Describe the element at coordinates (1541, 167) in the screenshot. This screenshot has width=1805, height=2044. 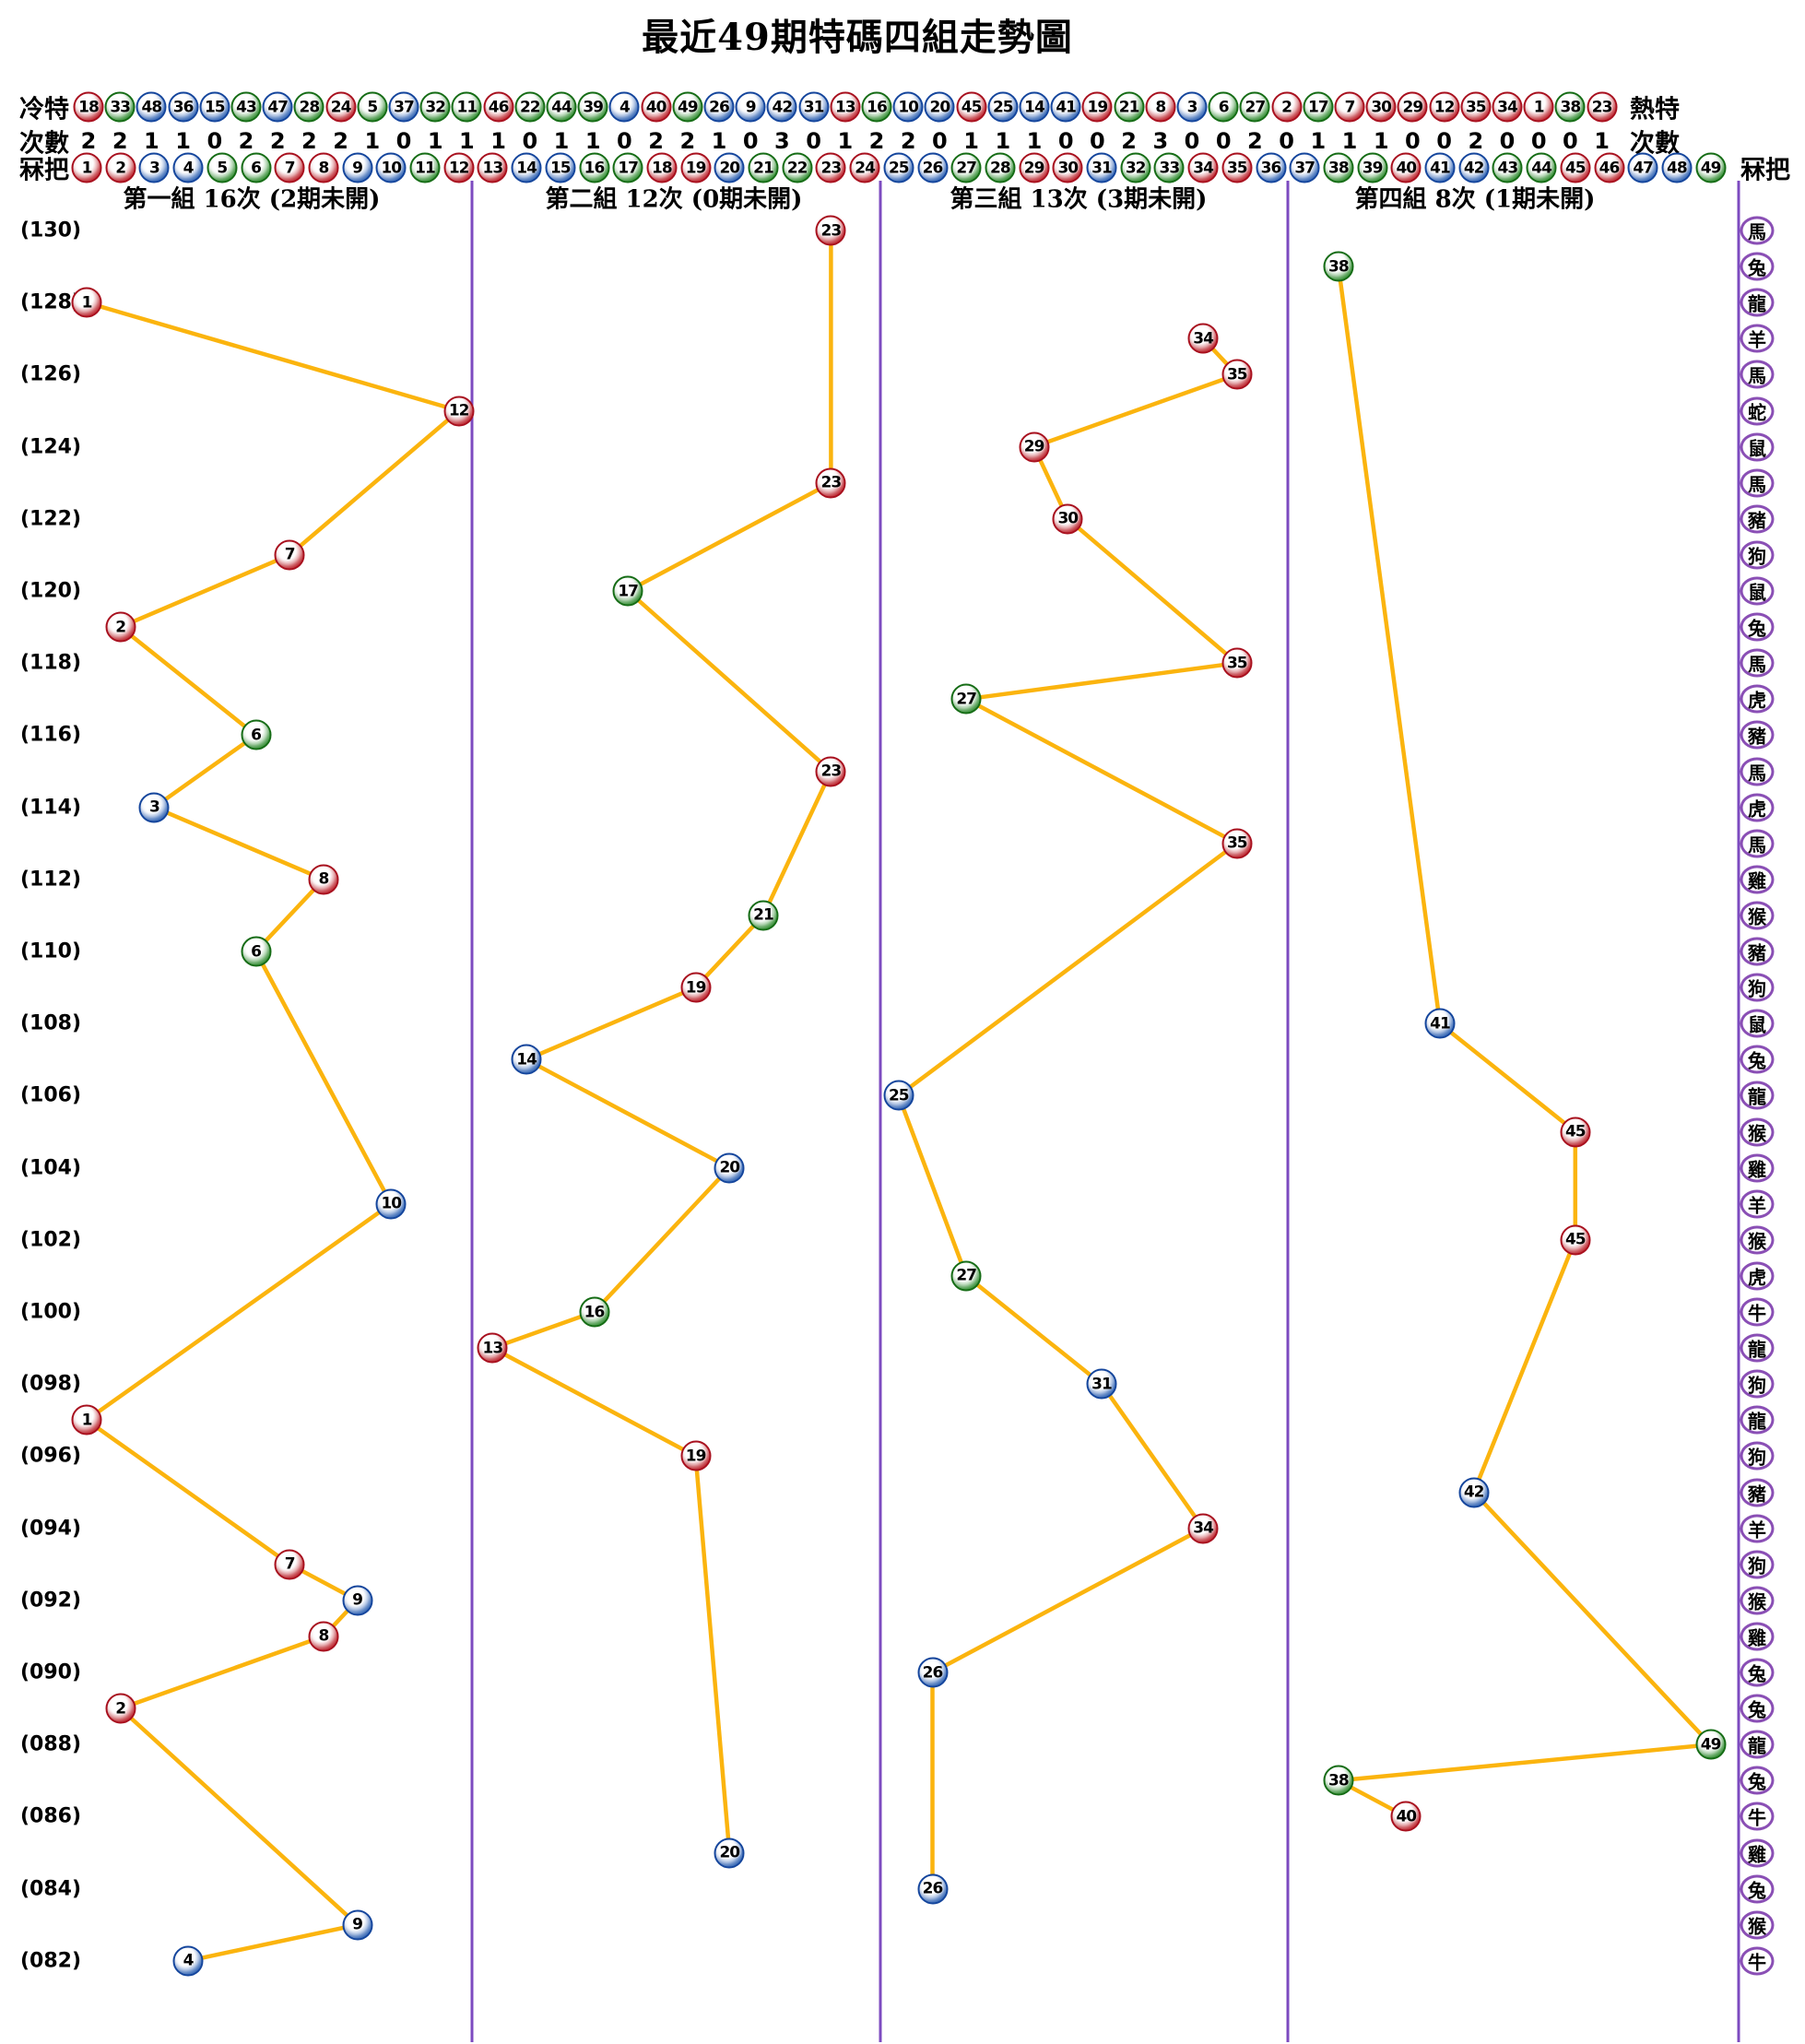
I see `number-ball: 44` at that location.